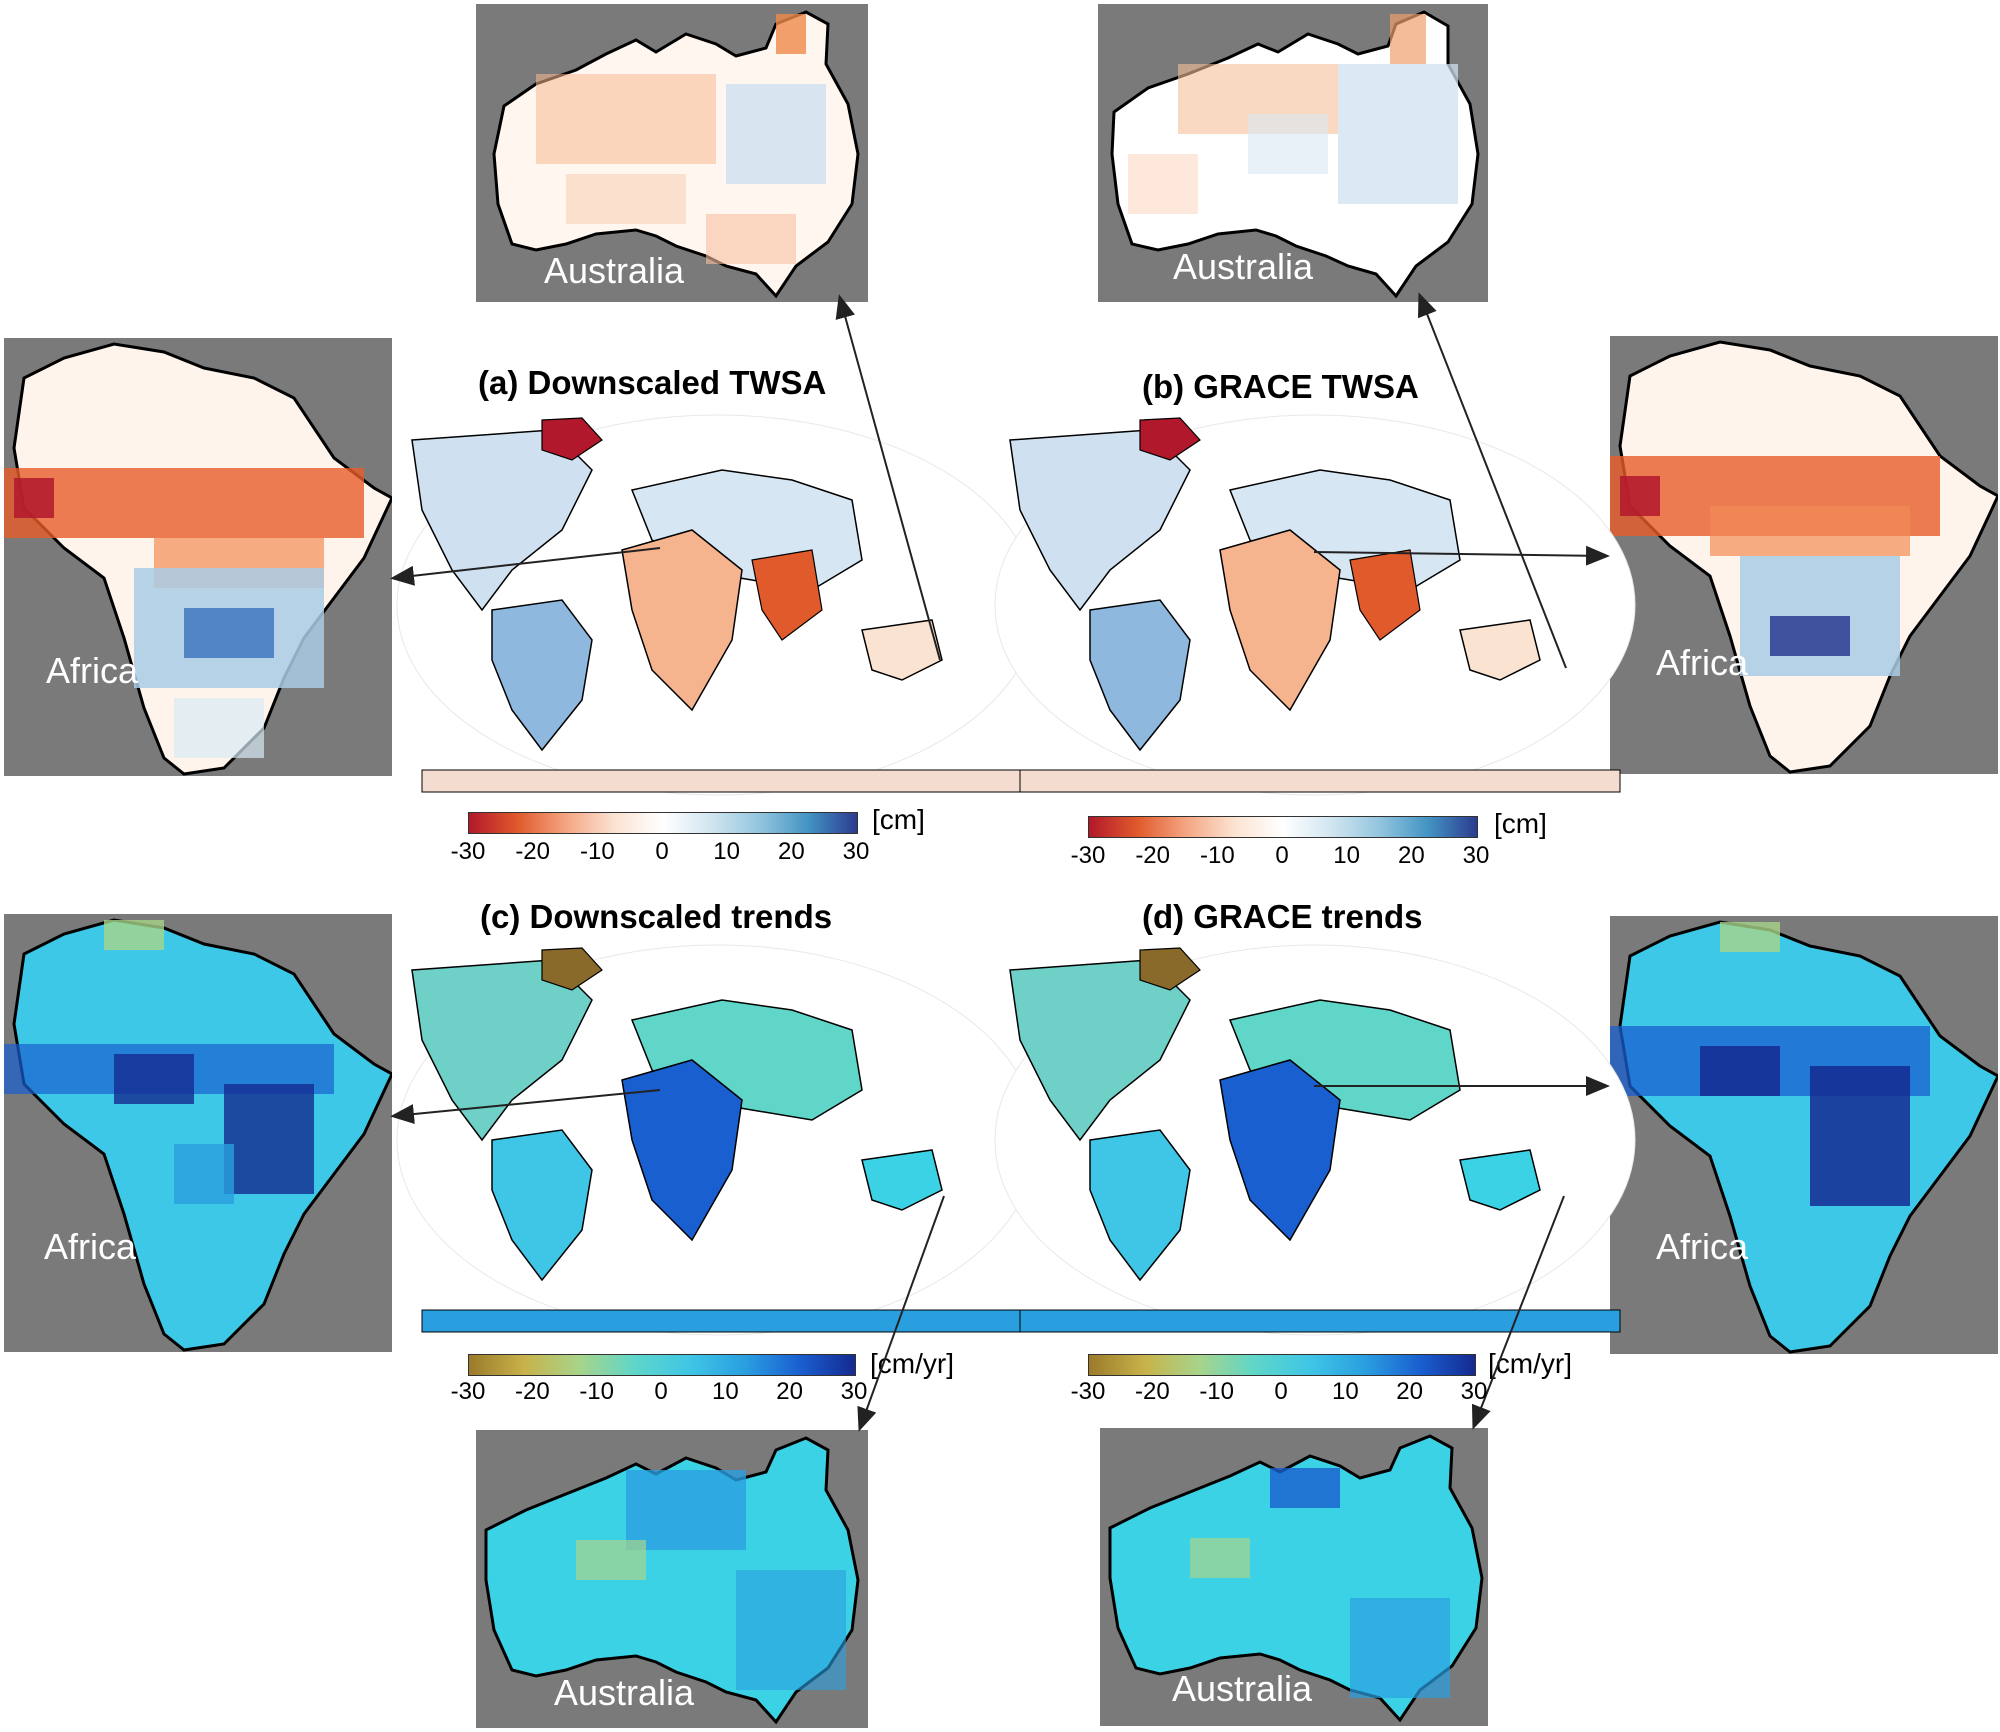 The width and height of the screenshot is (2000, 1732). What do you see at coordinates (912, 1363) in the screenshot?
I see `colorbar-unit-c: [cm/yr]` at bounding box center [912, 1363].